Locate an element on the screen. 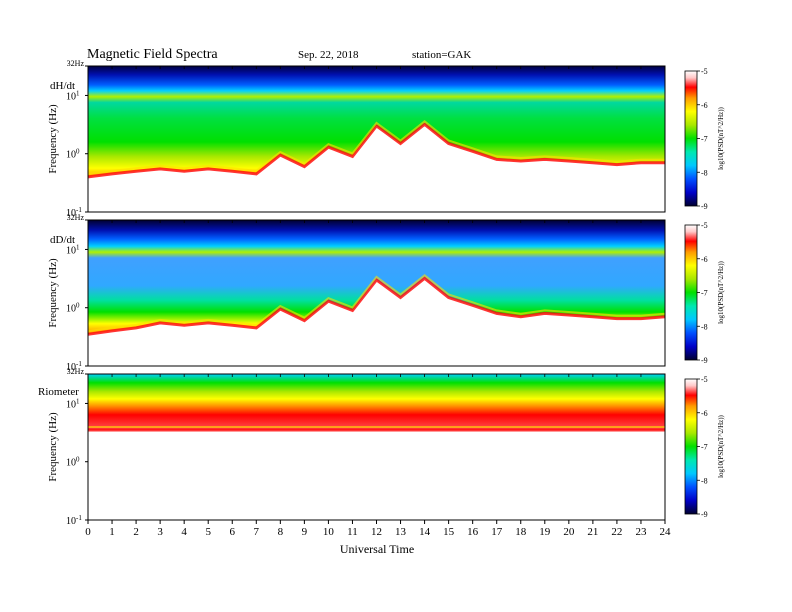 This screenshot has width=792, height=612. panel-riometer-colorbar: -5 -6 -7 -8 -9 log10(PSD(nT^2/Hz)) is located at coordinates (704, 447).